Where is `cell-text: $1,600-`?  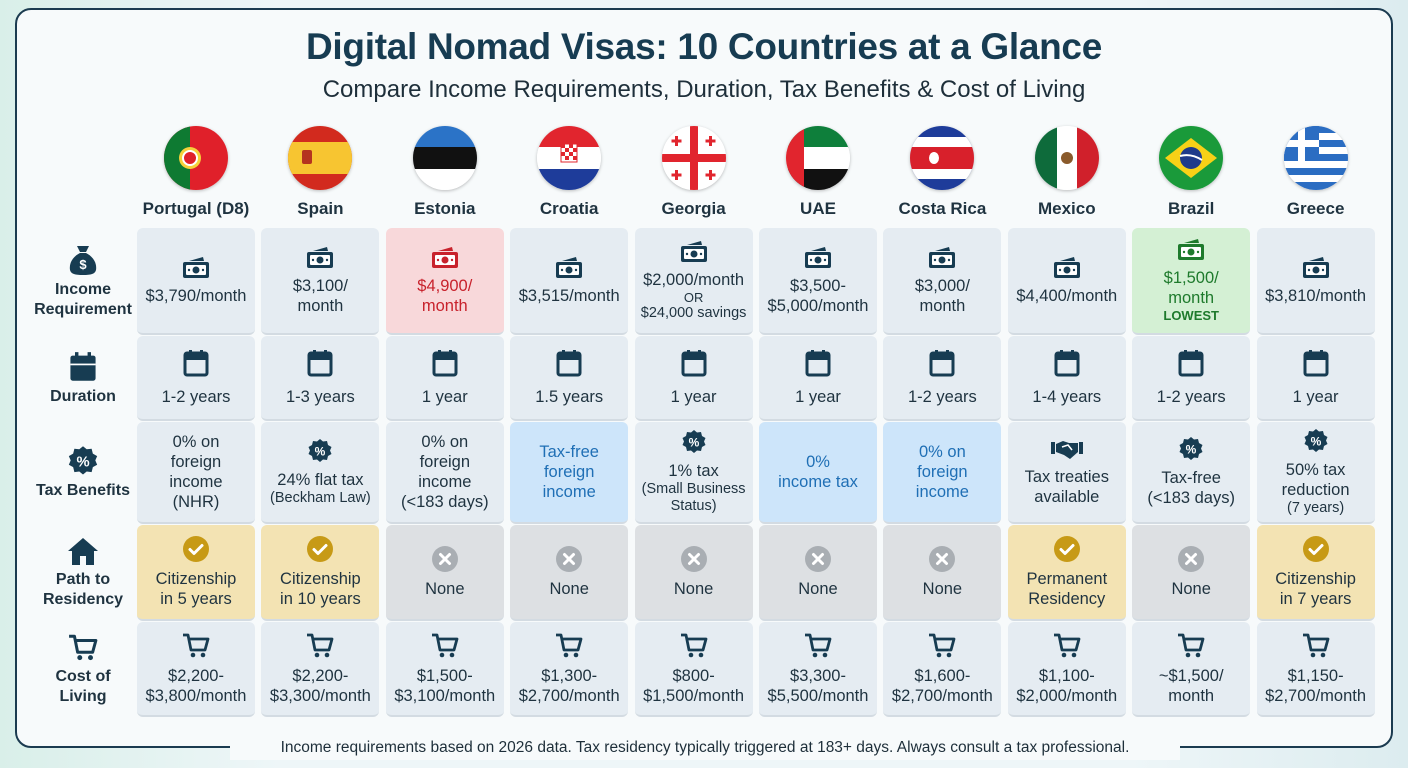
cell-text: $1,600- is located at coordinates (942, 675).